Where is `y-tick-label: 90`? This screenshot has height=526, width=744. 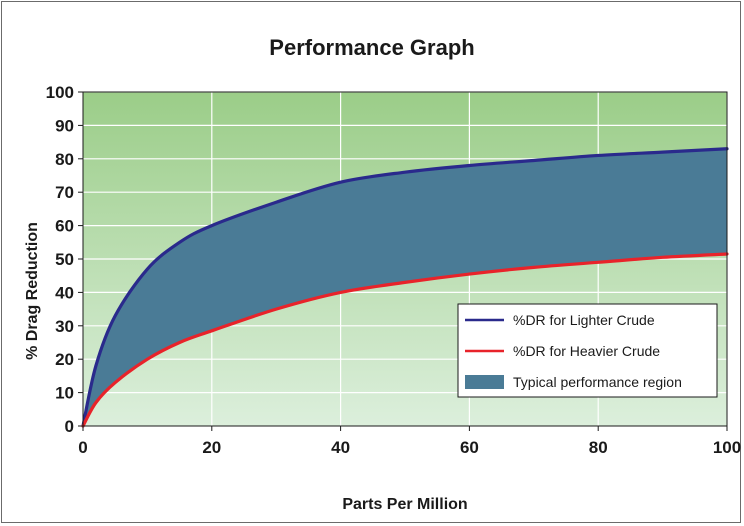
y-tick-label: 90 is located at coordinates (64, 125).